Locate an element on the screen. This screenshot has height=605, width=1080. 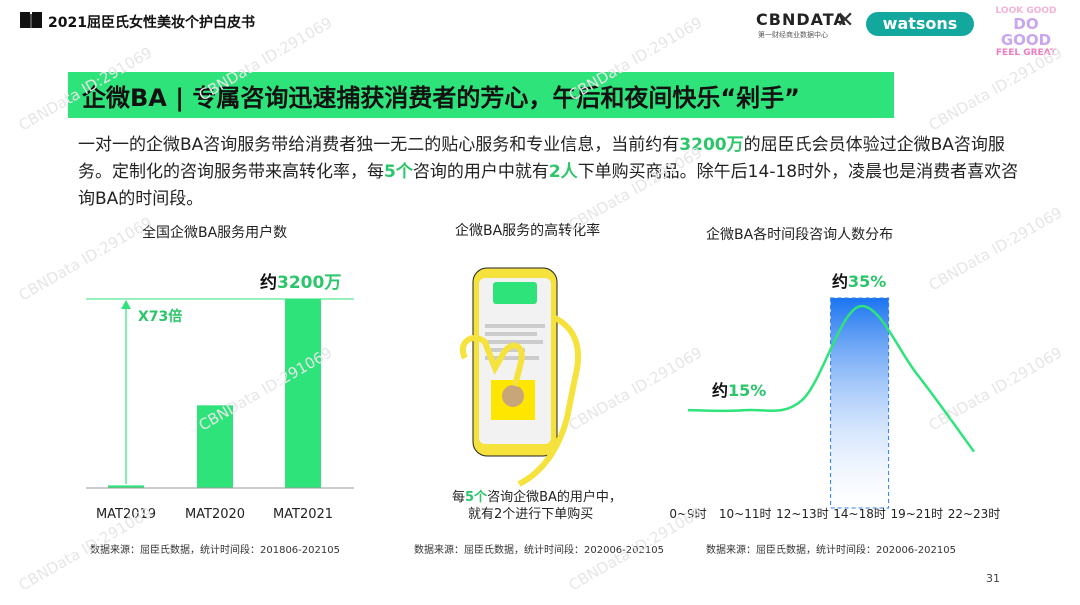
peak-label-prefix: 约 is located at coordinates (840, 281).